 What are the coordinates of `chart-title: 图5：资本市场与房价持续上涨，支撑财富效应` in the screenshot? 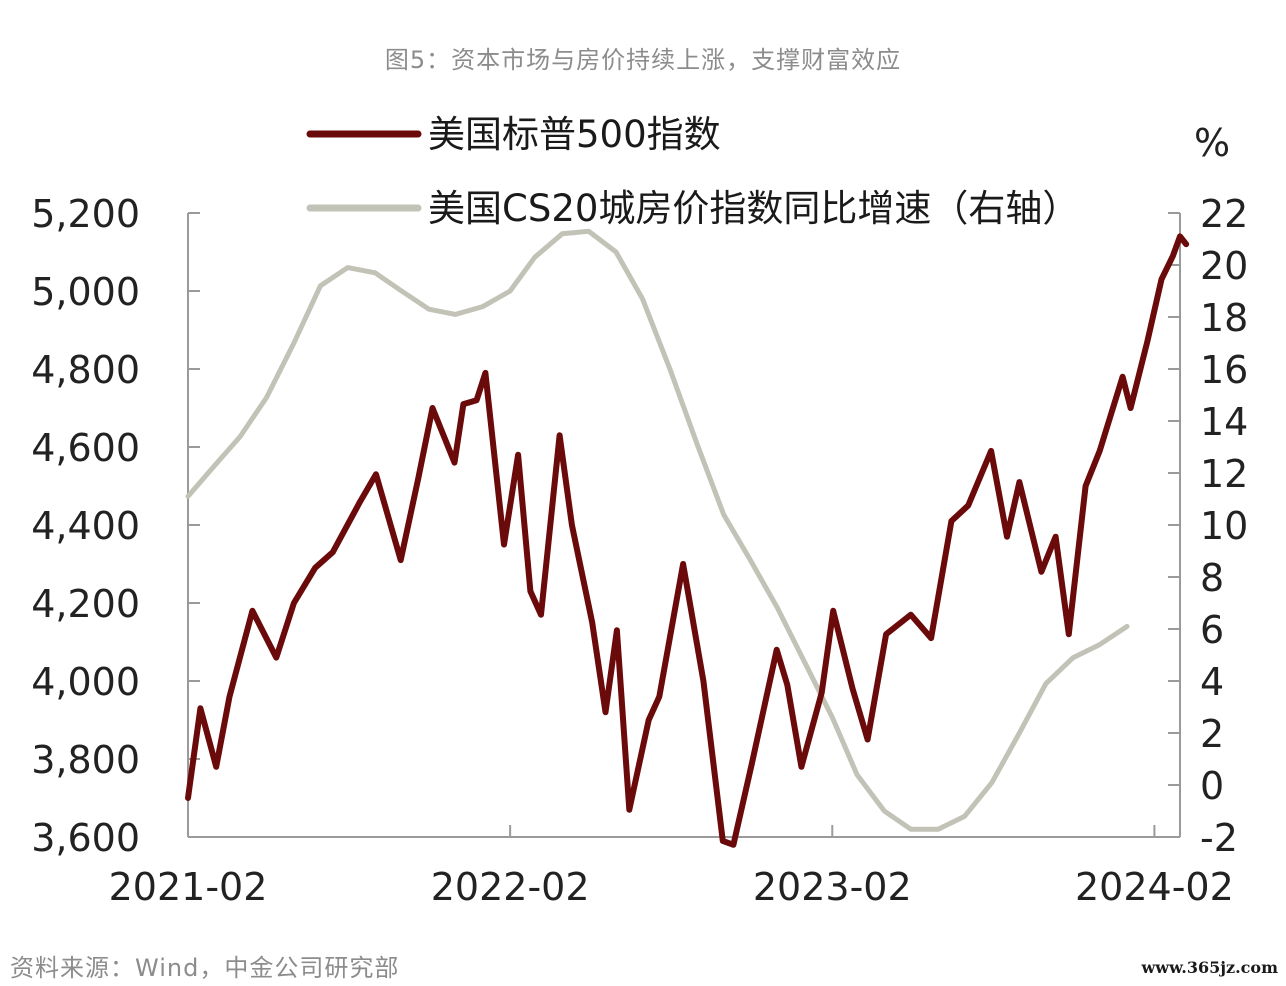 It's located at (643, 60).